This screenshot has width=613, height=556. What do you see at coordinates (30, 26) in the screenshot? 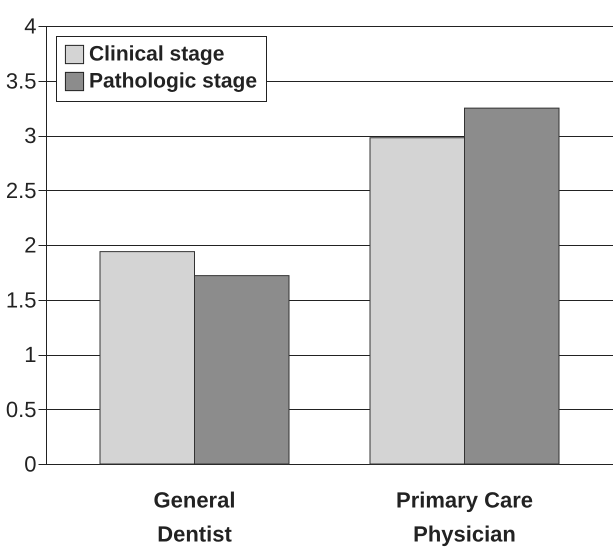
I see `y-tick-label: 4` at bounding box center [30, 26].